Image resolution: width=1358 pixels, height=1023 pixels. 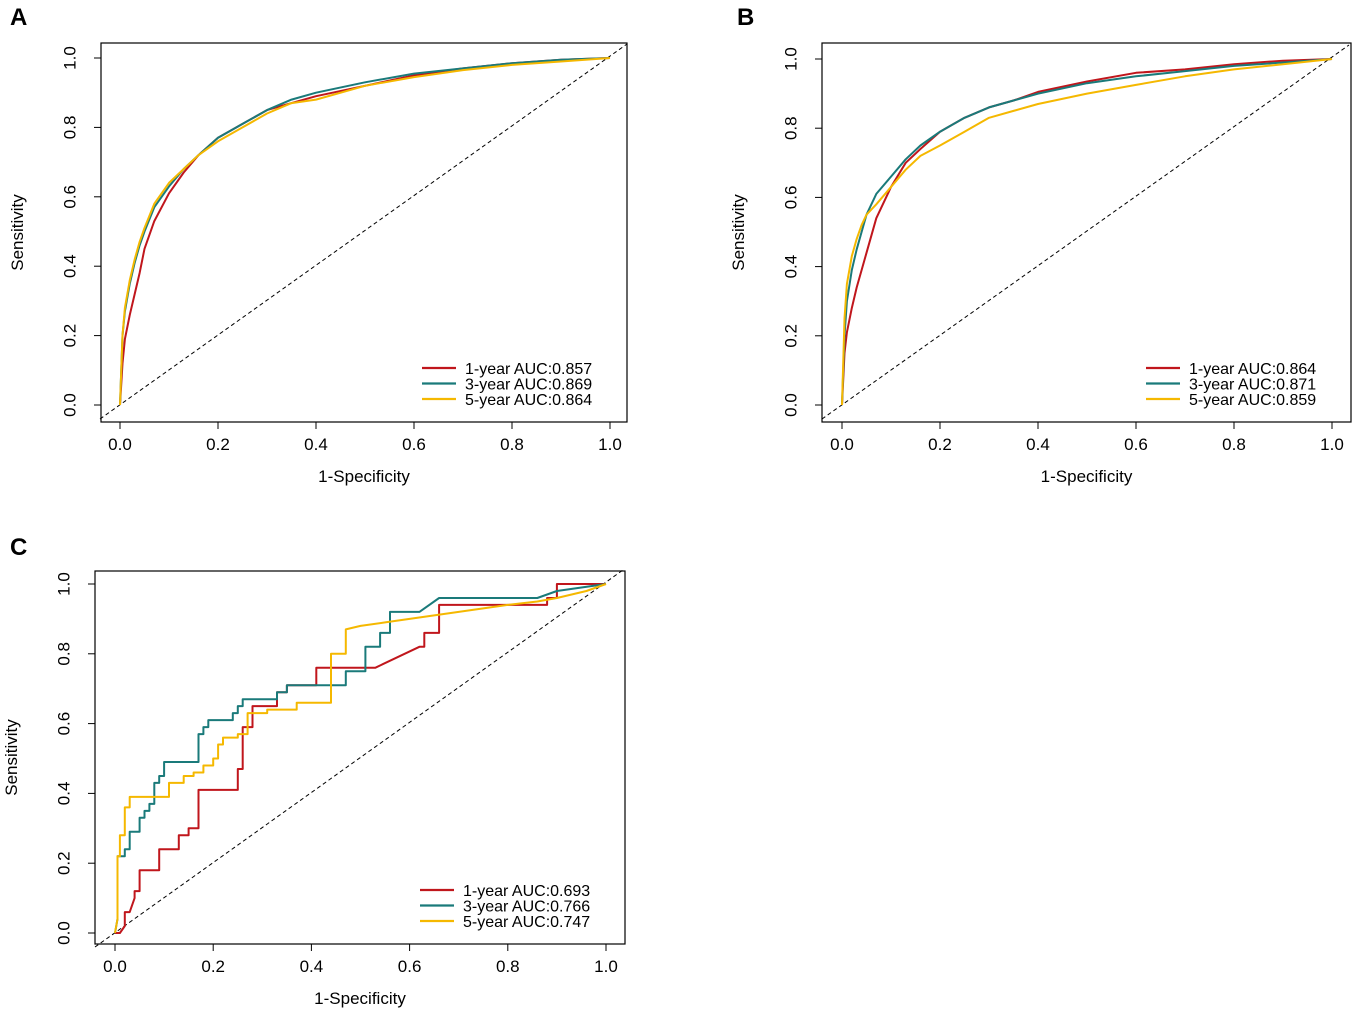 I want to click on legend-entry: 3-year AUC:0.766, so click(x=526, y=907).